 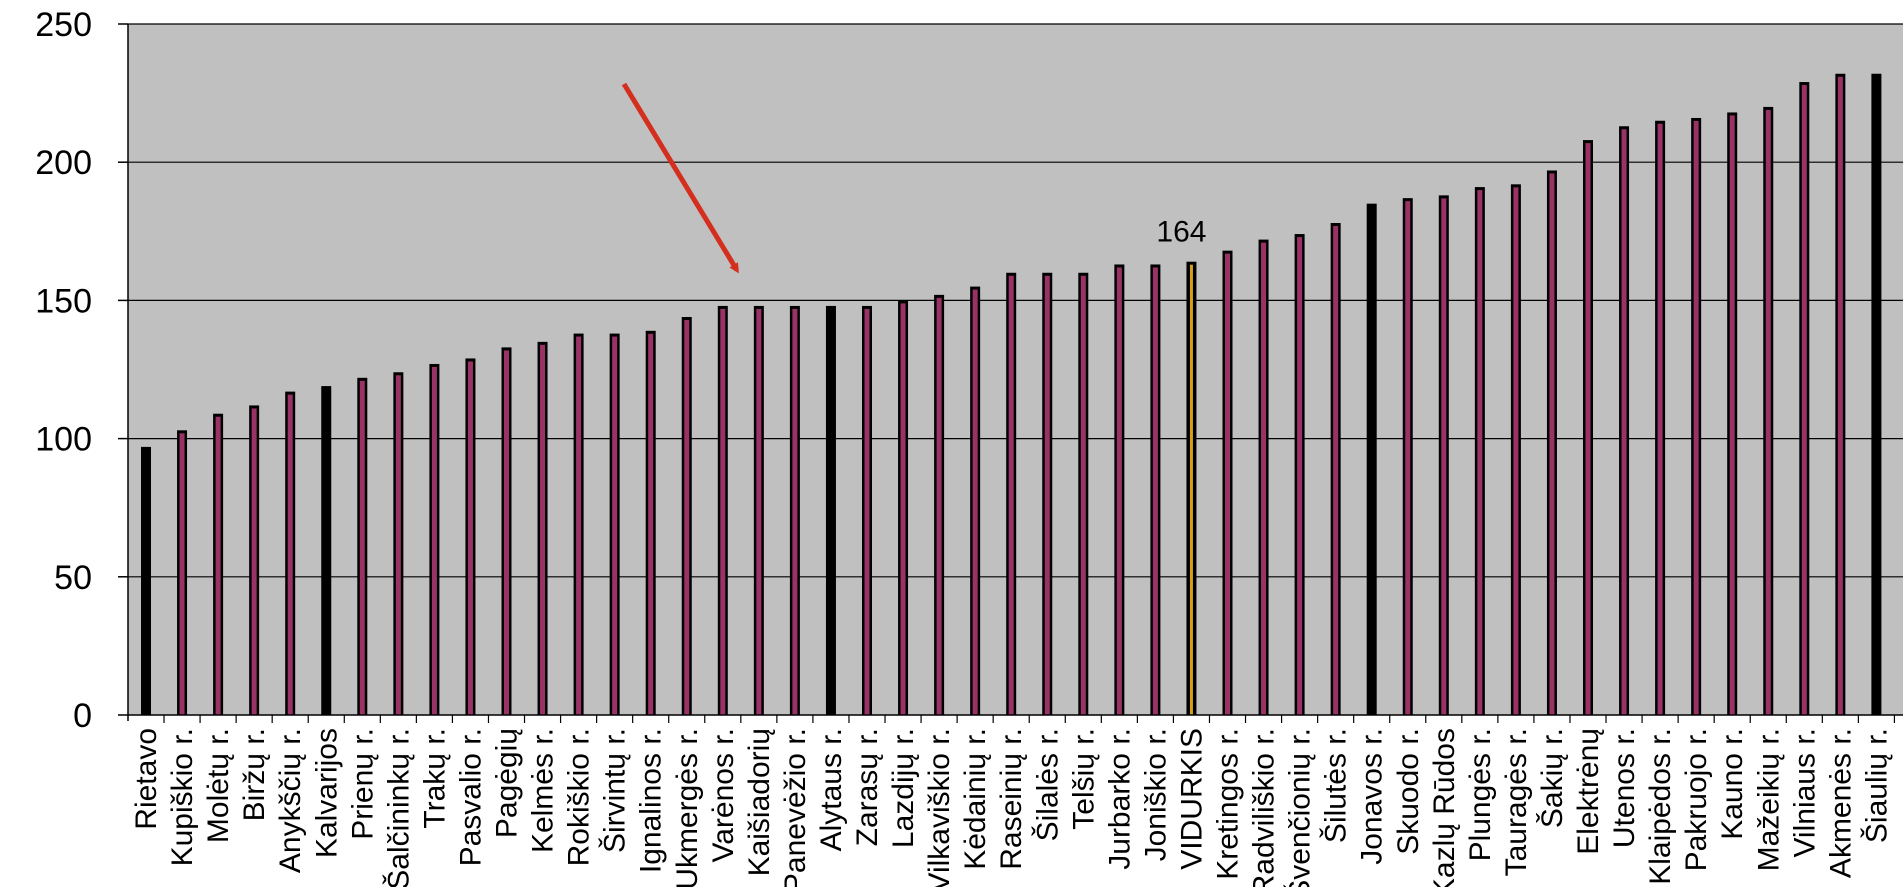 I want to click on x-category-label: Vilkaviškio r., so click(x=939, y=807).